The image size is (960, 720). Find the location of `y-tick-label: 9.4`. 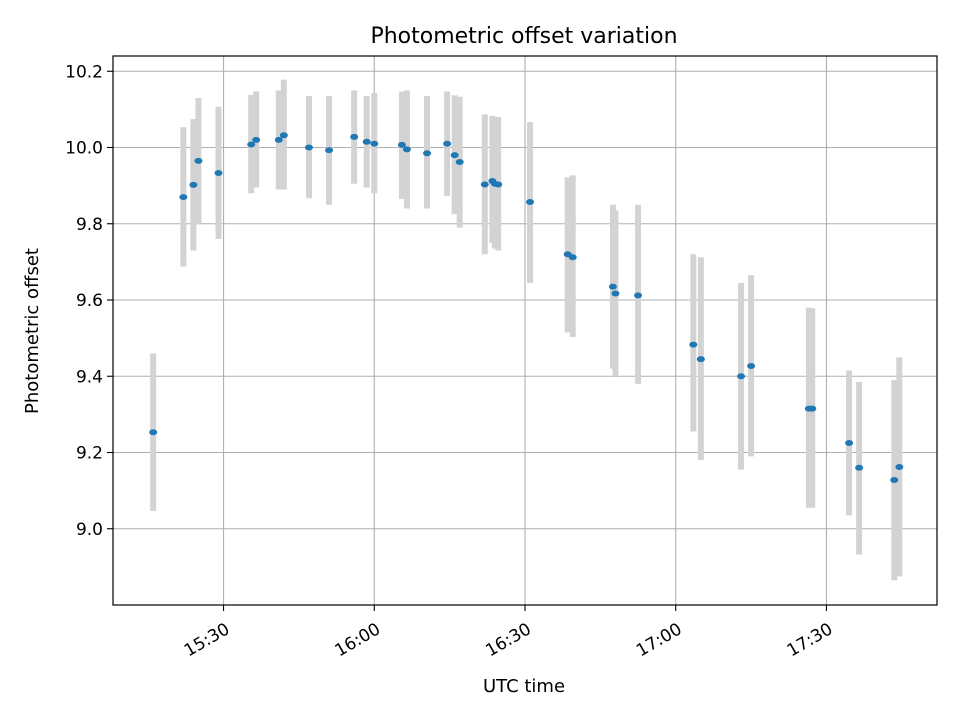

y-tick-label: 9.4 is located at coordinates (89, 377).